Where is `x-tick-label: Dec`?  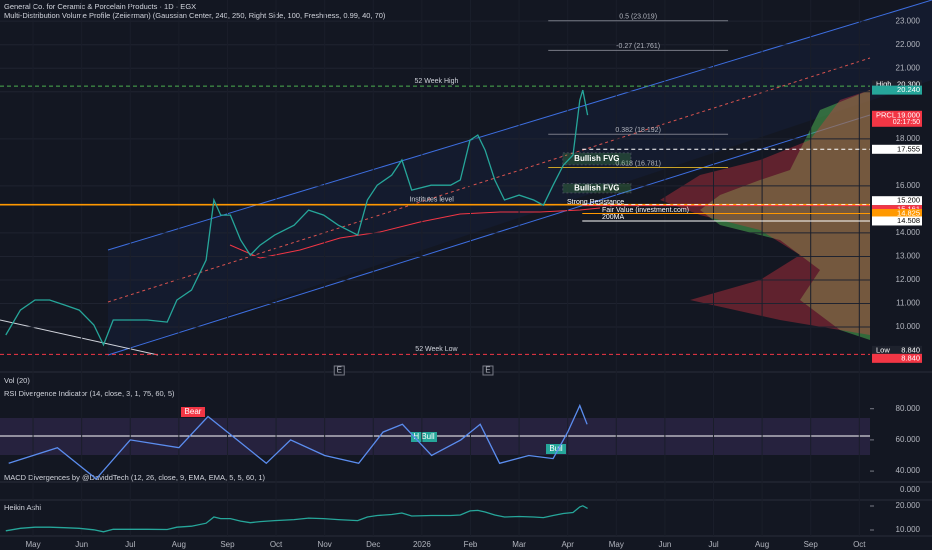
x-tick-label: Dec is located at coordinates (373, 544).